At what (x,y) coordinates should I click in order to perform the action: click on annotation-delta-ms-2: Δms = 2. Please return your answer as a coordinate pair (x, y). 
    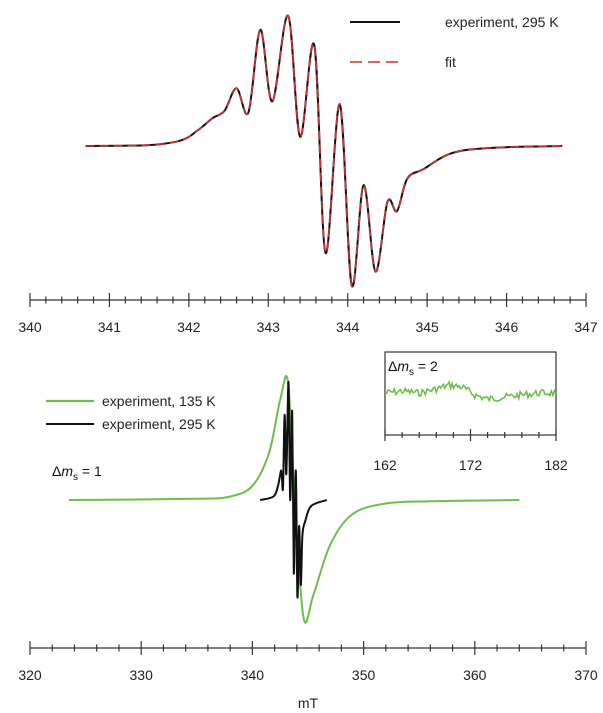
    Looking at the image, I should click on (413, 368).